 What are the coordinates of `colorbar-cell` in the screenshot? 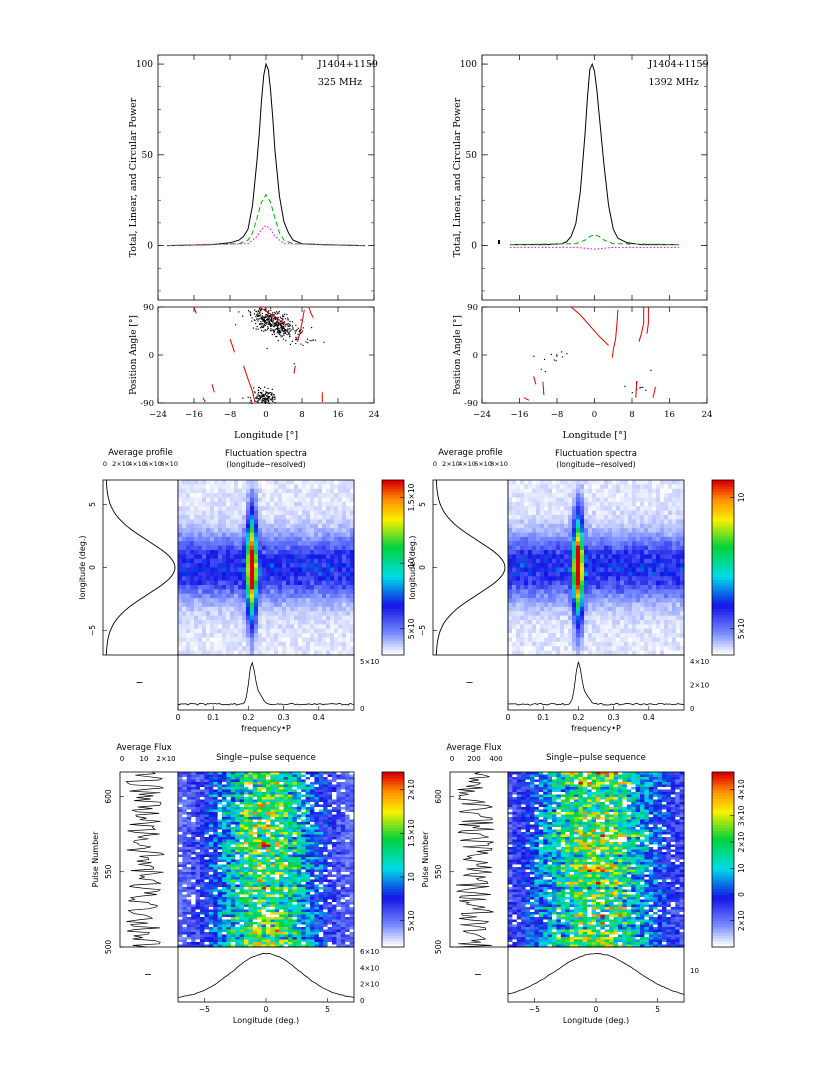 It's located at (723, 484).